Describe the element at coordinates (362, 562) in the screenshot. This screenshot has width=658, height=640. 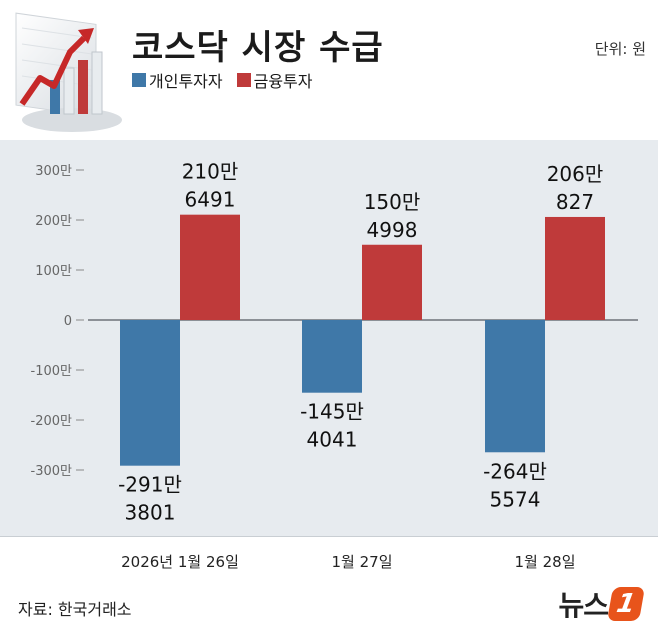
I see `x-tick-label: 1월 27일` at that location.